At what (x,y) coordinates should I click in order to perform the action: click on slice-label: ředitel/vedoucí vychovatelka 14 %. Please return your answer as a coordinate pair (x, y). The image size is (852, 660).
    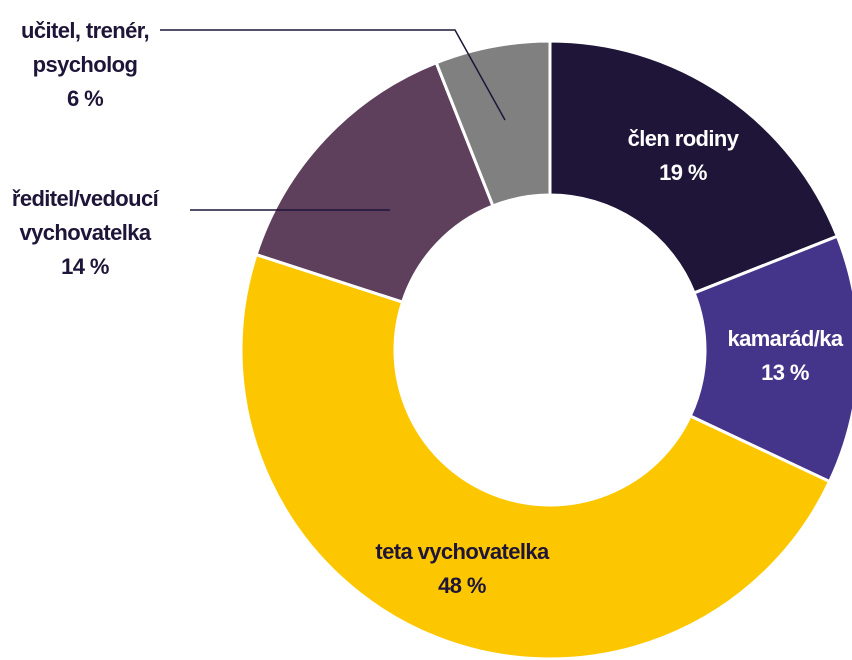
    Looking at the image, I should click on (85, 233).